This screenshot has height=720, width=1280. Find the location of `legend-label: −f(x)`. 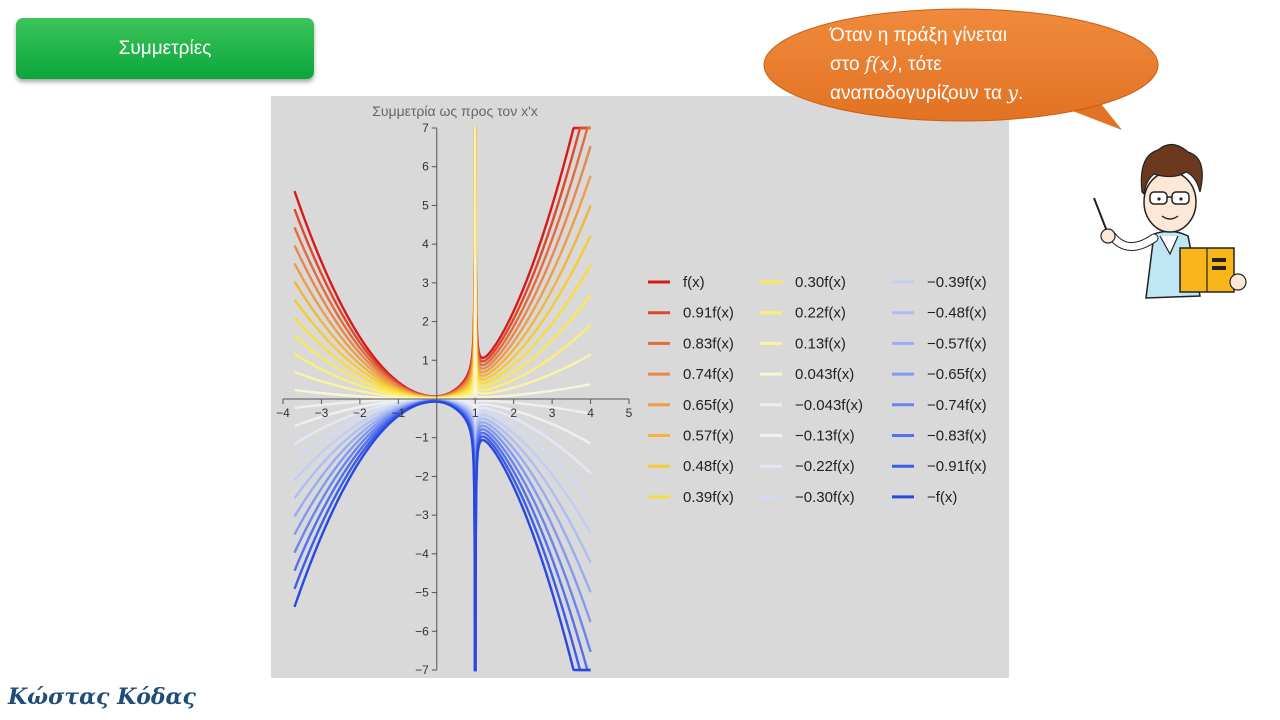

legend-label: −f(x) is located at coordinates (942, 497).